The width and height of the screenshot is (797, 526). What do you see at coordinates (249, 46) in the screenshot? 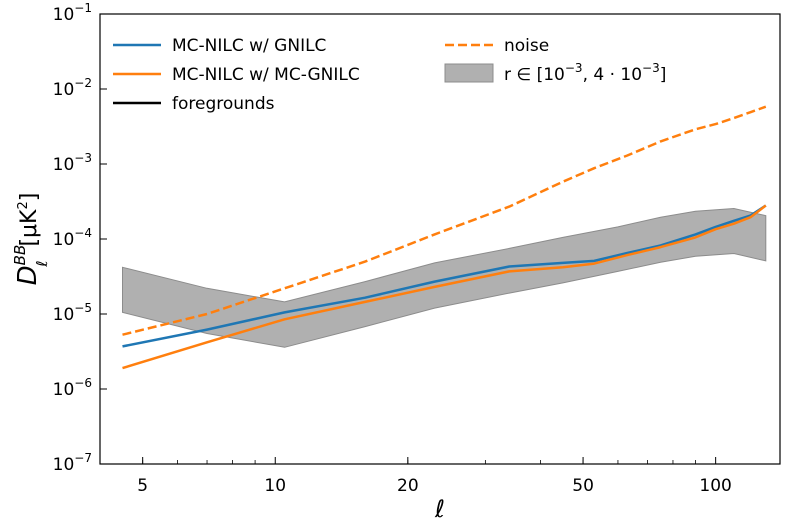
I see `legend-label-mc-nilc-gnilc: MC-NILC w/ GNILC` at bounding box center [249, 46].